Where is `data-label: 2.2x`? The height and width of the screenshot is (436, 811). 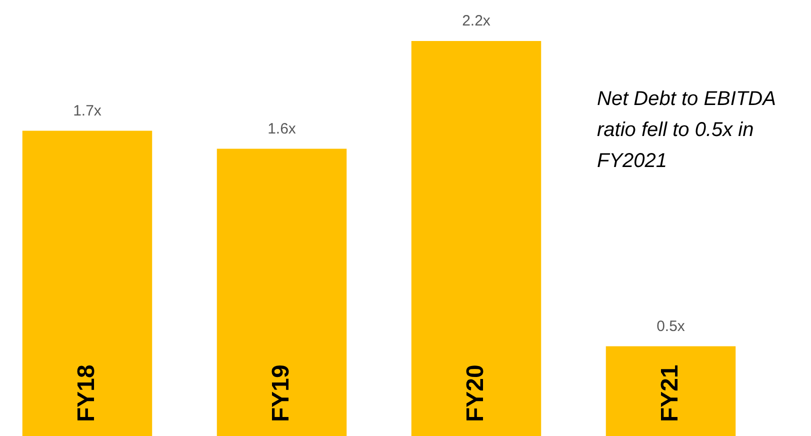
data-label: 2.2x is located at coordinates (476, 21).